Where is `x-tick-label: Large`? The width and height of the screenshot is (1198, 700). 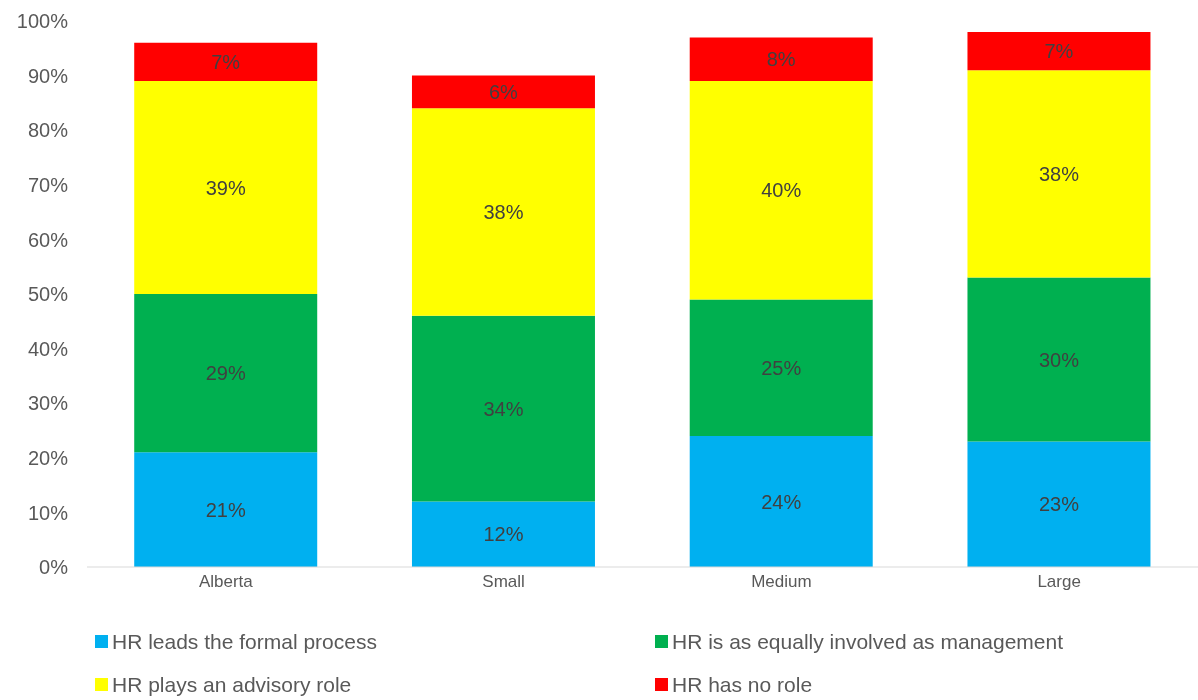
x-tick-label: Large is located at coordinates (1059, 582).